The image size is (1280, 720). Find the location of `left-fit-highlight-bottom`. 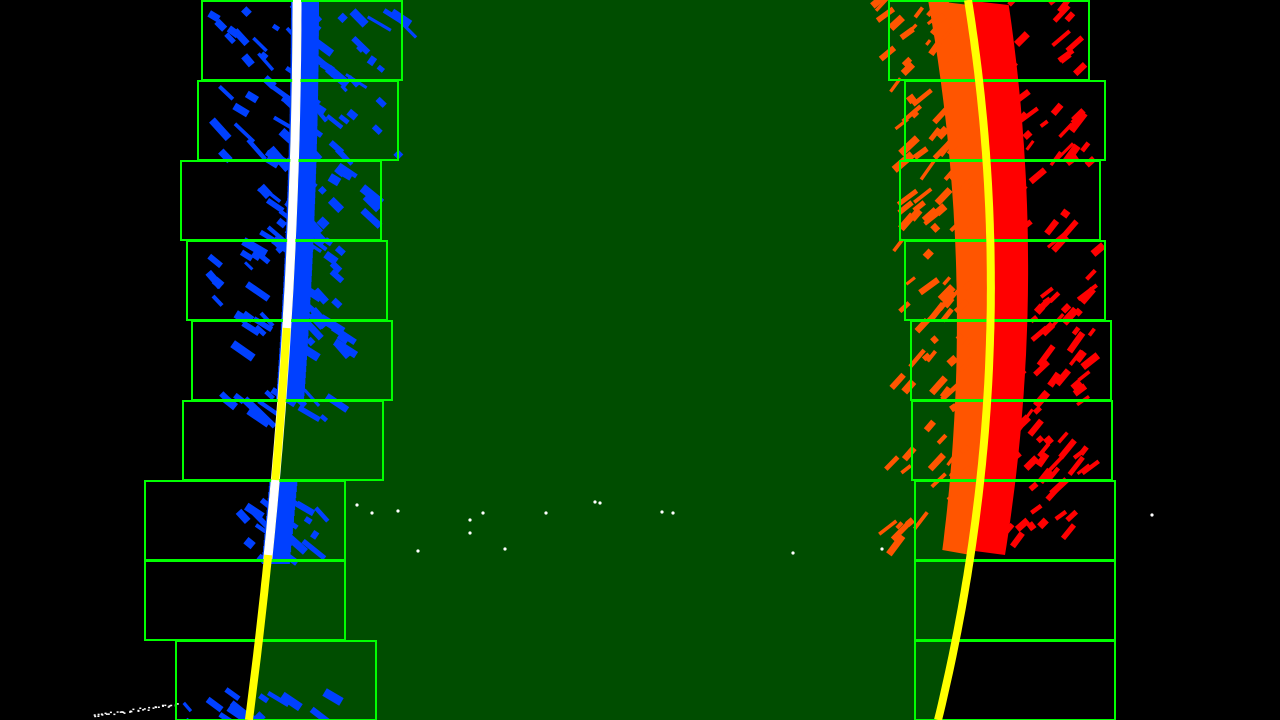

left-fit-highlight-bottom is located at coordinates (272, 517).